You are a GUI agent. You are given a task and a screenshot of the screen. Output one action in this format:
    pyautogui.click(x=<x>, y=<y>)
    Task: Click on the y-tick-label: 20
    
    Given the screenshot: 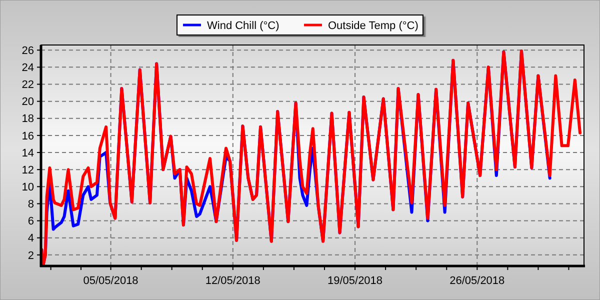 What is the action you would take?
    pyautogui.click(x=28, y=102)
    